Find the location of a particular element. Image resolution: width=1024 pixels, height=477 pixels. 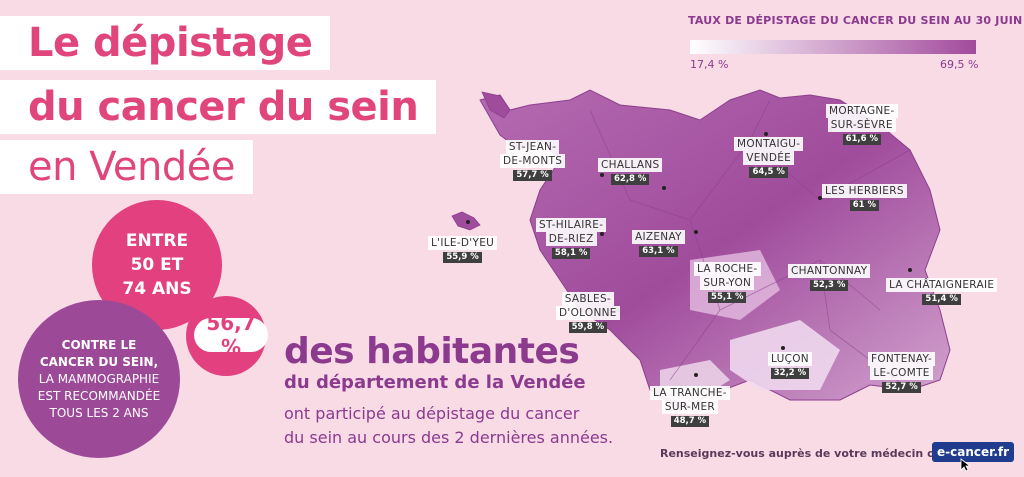

mammo-line-2: CANCER DU SEIN, is located at coordinates (99, 361).